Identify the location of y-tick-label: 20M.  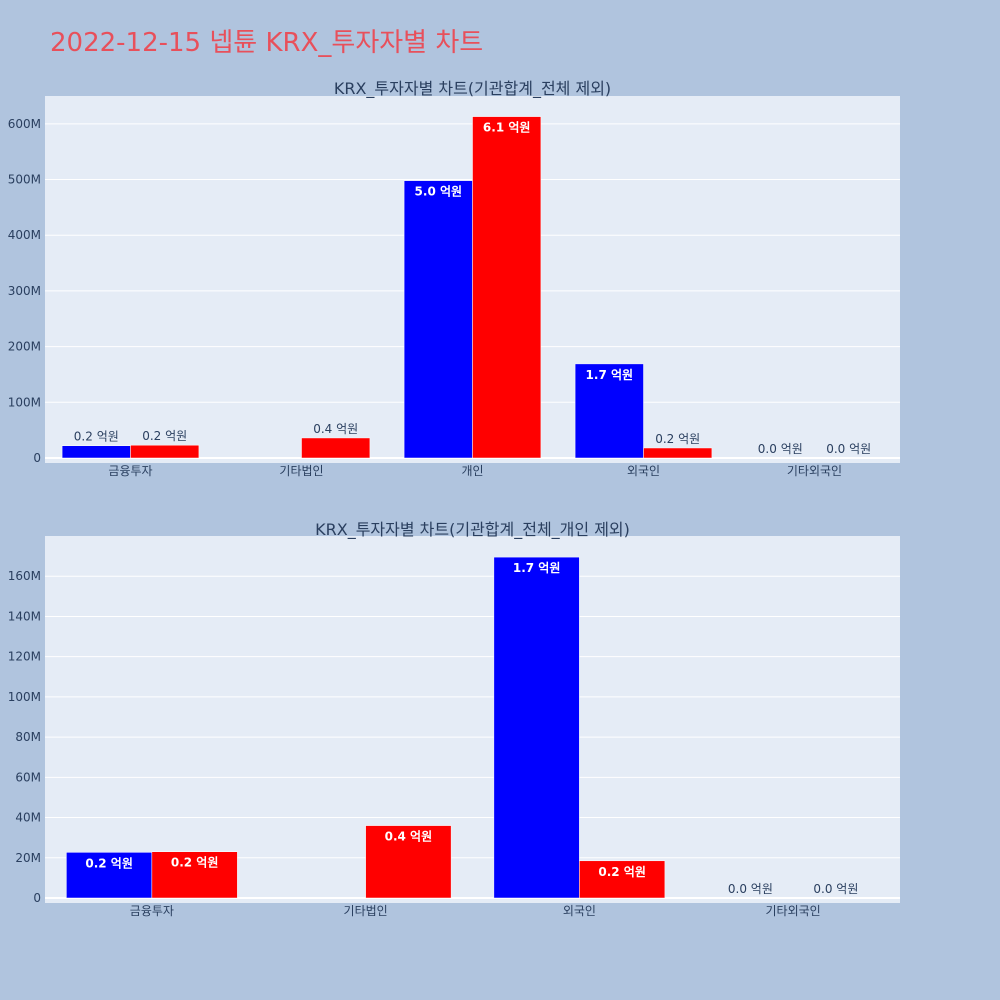
(28, 858).